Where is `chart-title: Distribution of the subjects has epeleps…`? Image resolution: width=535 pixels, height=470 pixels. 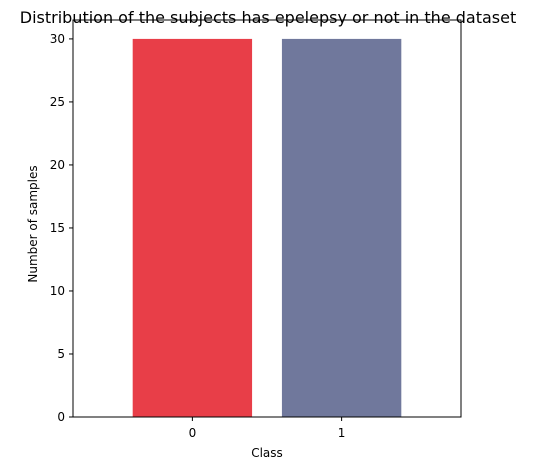
chart-title: Distribution of the subjects has epeleps… is located at coordinates (268, 17).